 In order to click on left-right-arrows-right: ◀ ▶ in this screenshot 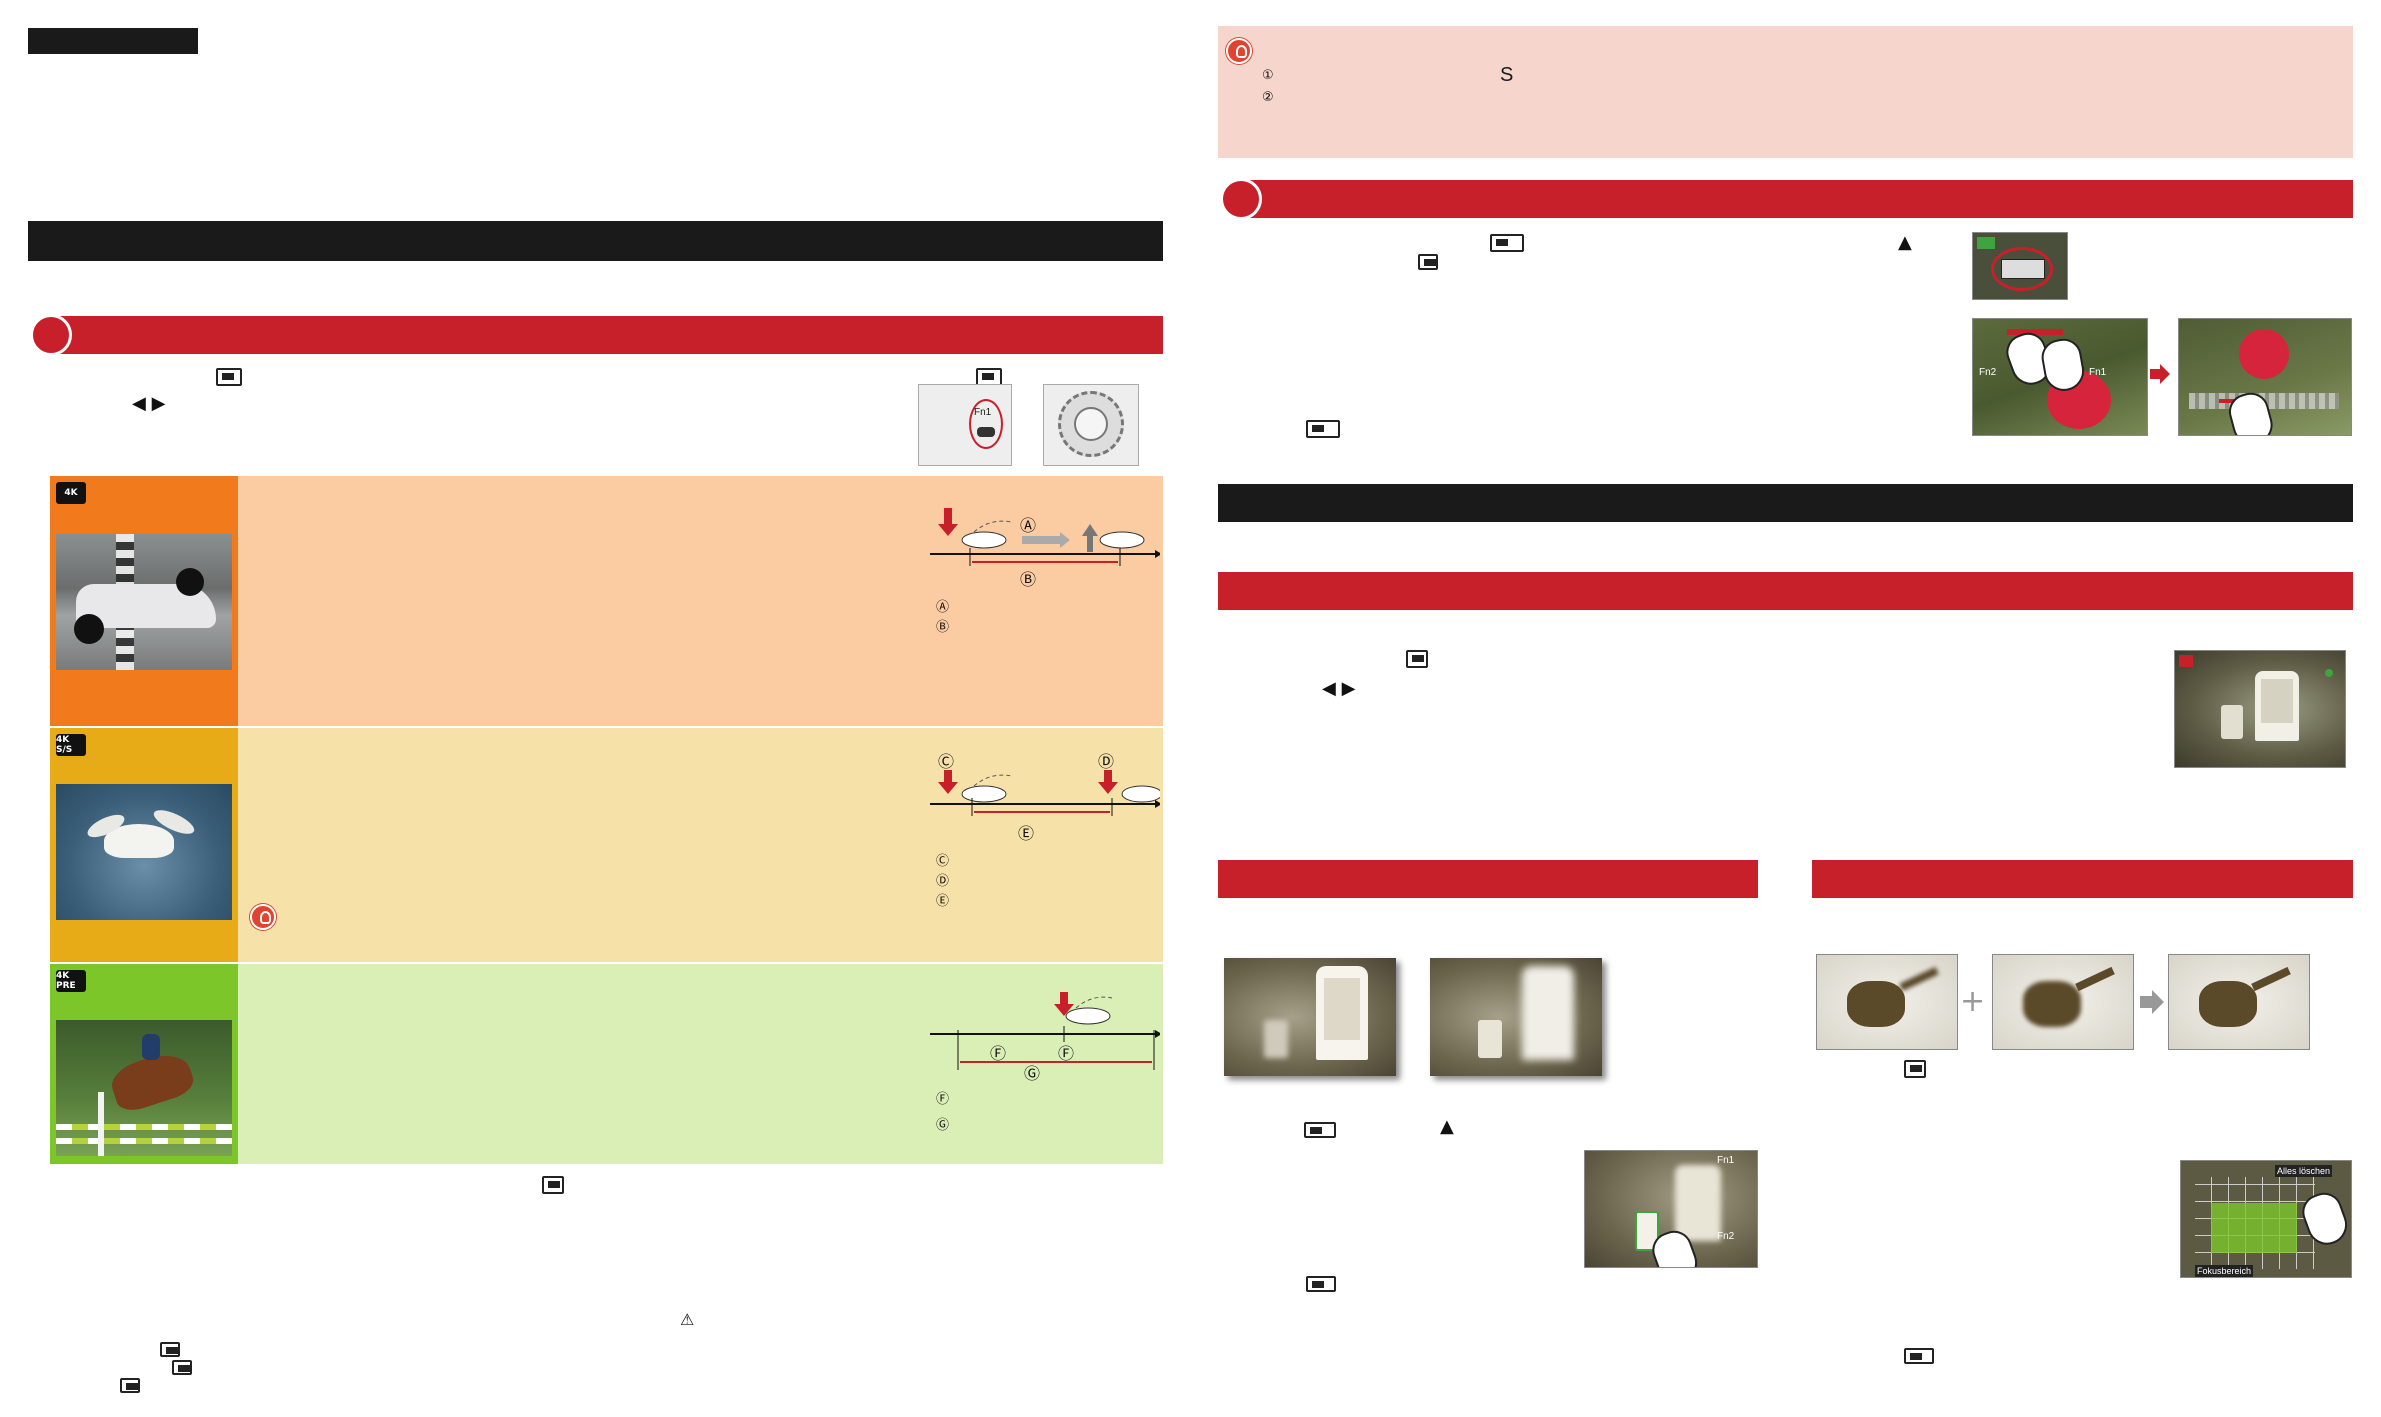, I will do `click(1339, 688)`.